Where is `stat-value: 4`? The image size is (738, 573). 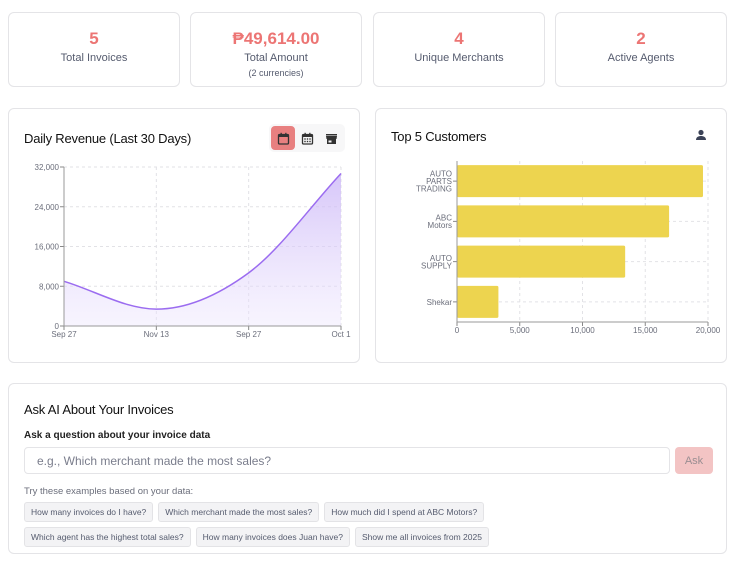
stat-value: 4 is located at coordinates (459, 38).